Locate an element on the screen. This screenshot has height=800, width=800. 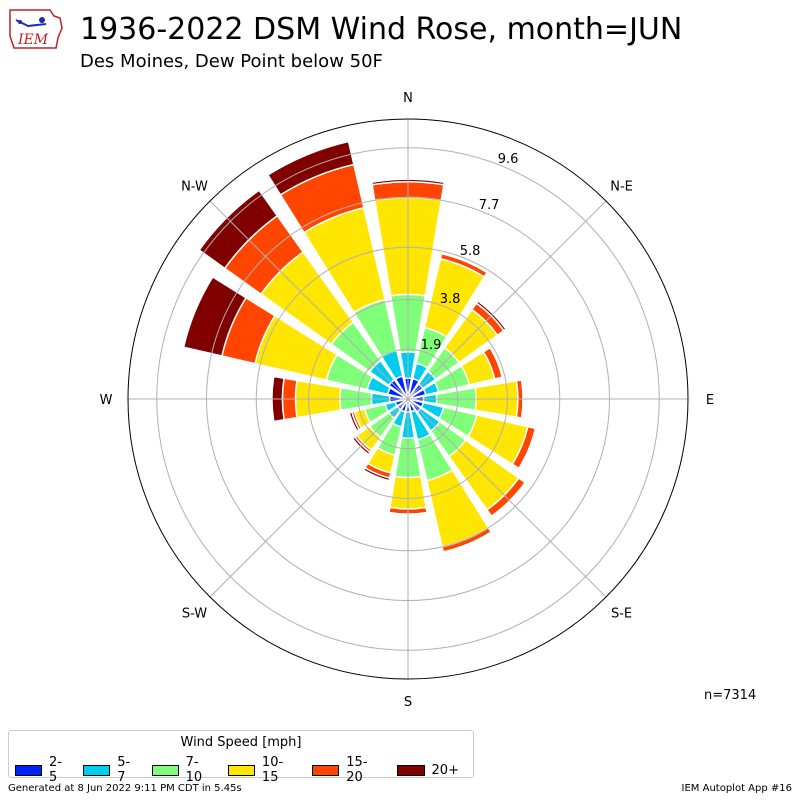
legend-title: Wind Speed [mph] is located at coordinates (241, 742).